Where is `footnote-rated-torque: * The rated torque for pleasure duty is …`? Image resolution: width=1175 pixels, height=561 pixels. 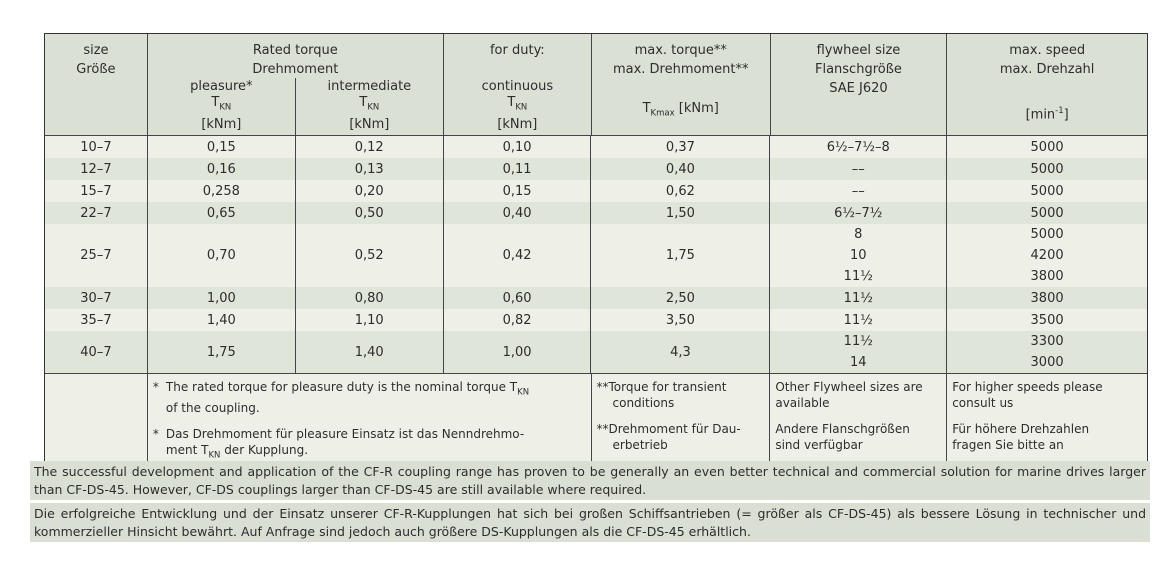
footnote-rated-torque: * The rated torque for pleasure duty is … is located at coordinates (370, 426).